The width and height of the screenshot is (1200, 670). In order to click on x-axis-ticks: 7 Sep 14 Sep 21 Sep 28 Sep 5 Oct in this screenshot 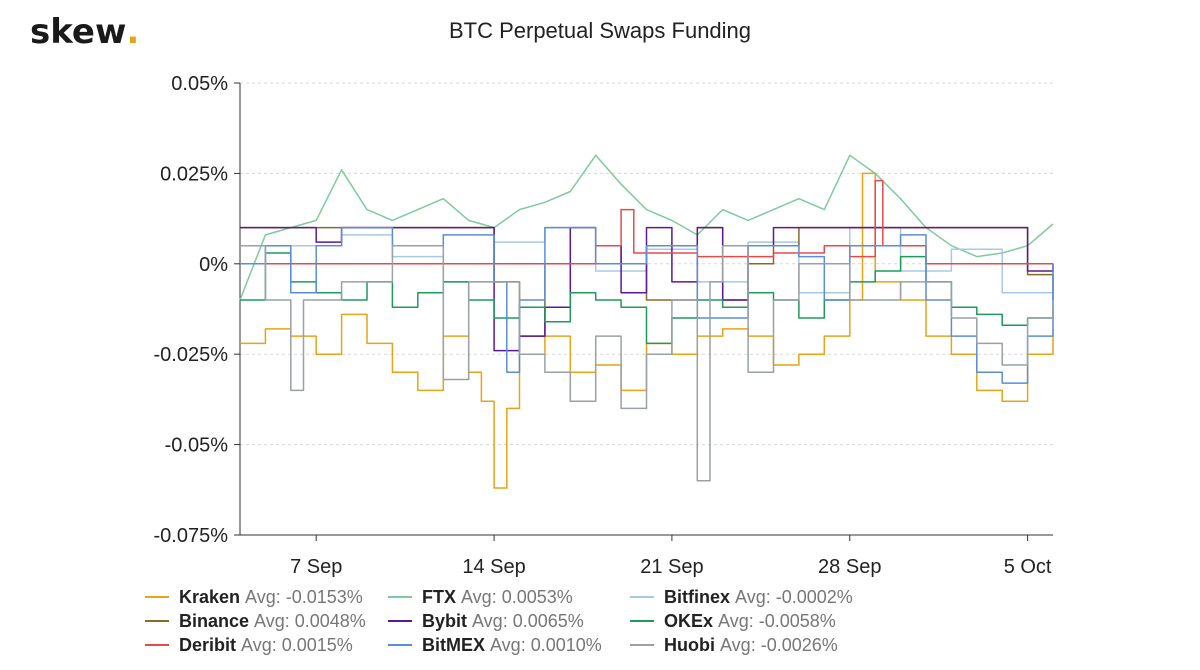, I will do `click(671, 556)`.